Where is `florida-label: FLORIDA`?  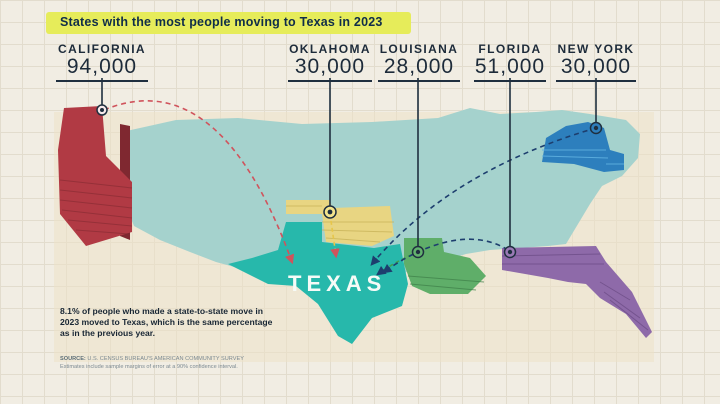 florida-label: FLORIDA is located at coordinates (510, 49).